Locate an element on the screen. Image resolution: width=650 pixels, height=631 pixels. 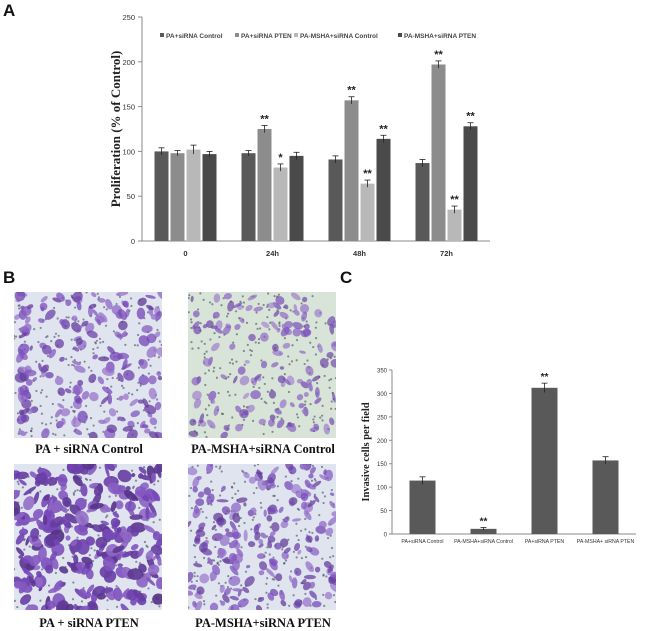
x-tick-label: PA+siRNA Control is located at coordinates (422, 542).